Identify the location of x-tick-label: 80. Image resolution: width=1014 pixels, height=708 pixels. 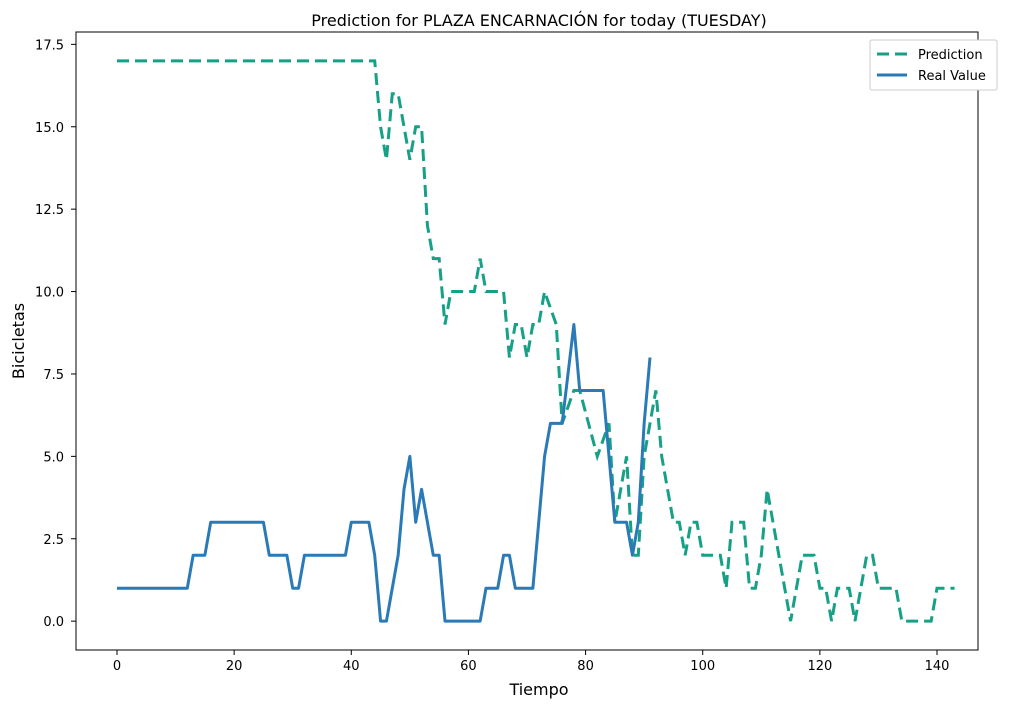
(585, 666).